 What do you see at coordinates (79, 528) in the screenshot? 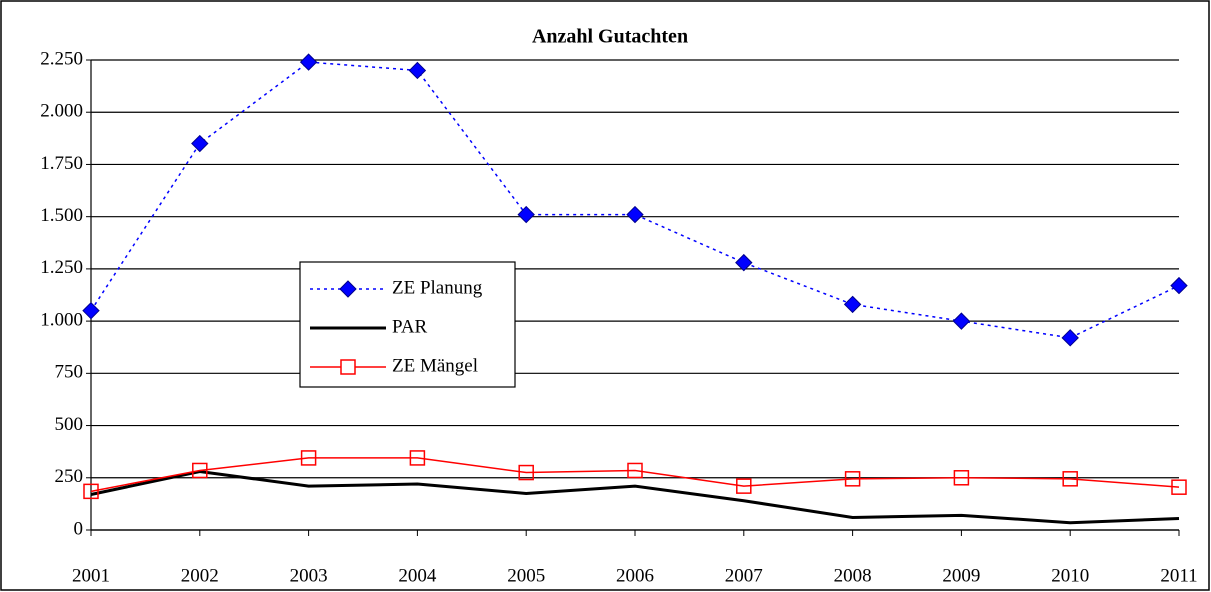
I see `y-tick-label: 0` at bounding box center [79, 528].